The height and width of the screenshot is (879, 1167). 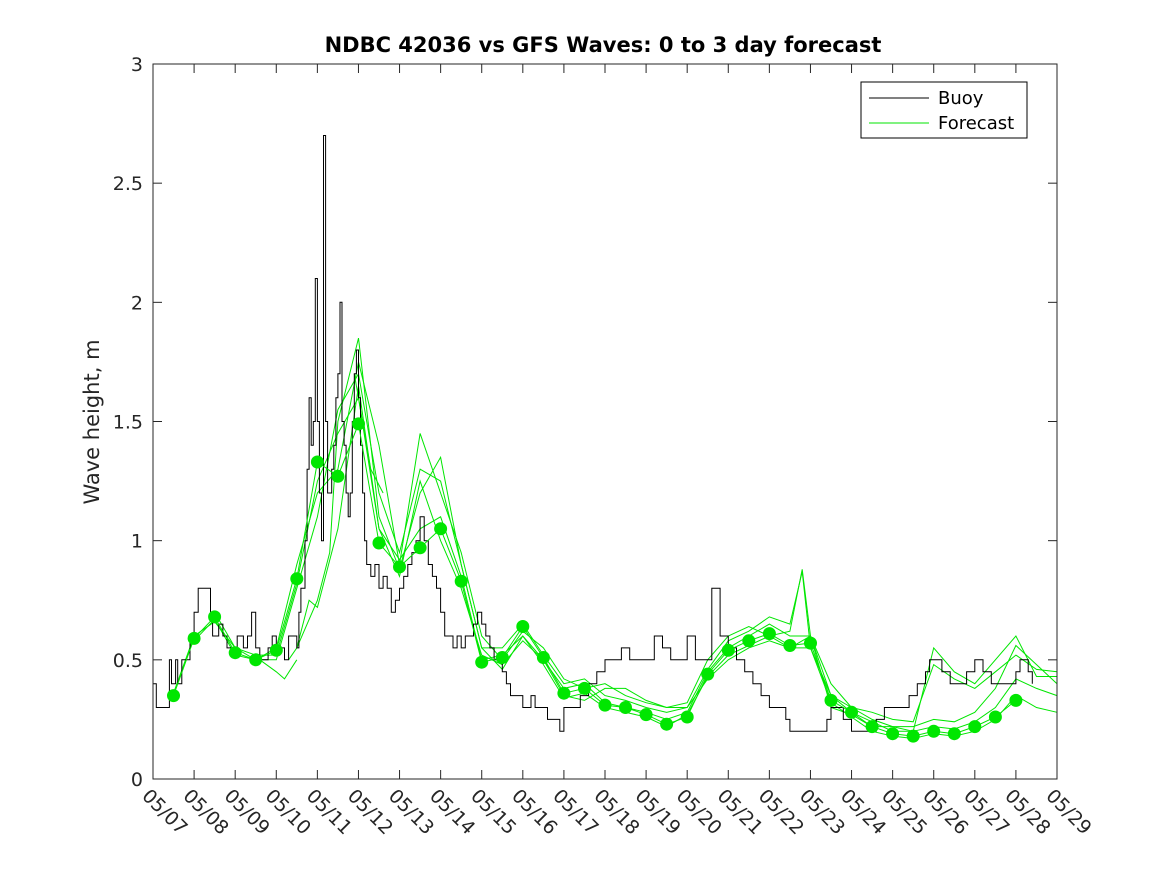 I want to click on y-tick-label: 3, so click(x=137, y=65).